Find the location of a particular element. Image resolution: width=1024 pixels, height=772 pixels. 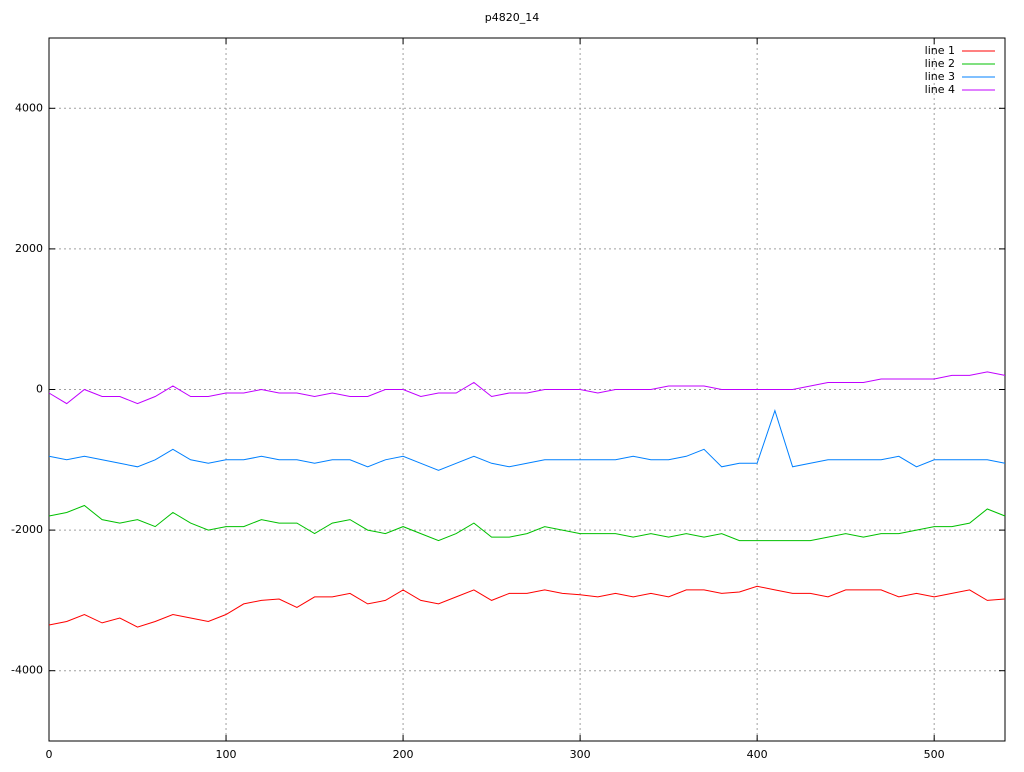

chart-title: p4820_14 is located at coordinates (512, 17).